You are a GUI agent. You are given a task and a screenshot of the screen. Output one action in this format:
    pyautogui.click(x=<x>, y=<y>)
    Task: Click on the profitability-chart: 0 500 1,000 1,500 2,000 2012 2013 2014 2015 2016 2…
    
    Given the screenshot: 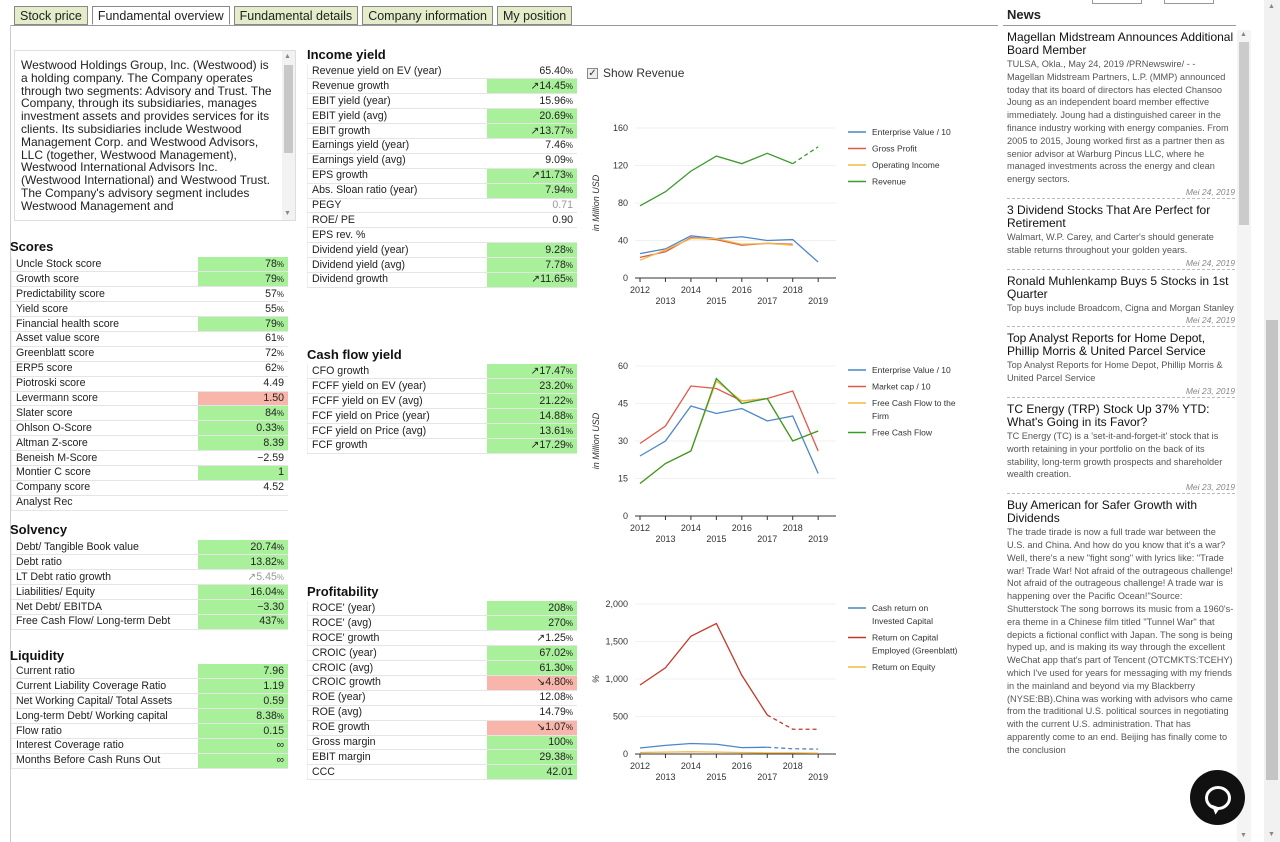 What is the action you would take?
    pyautogui.click(x=774, y=690)
    